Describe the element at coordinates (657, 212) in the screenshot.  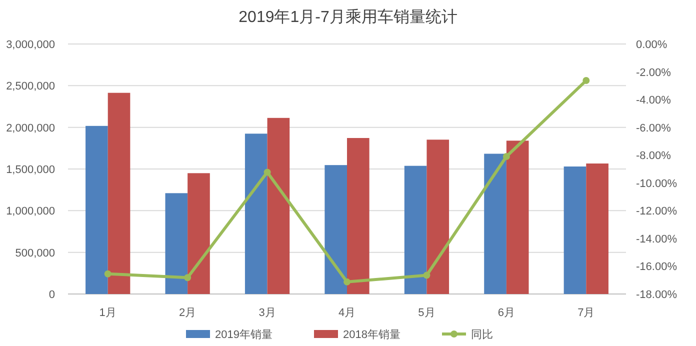
I see `y2-tick-label: -12.00%` at that location.